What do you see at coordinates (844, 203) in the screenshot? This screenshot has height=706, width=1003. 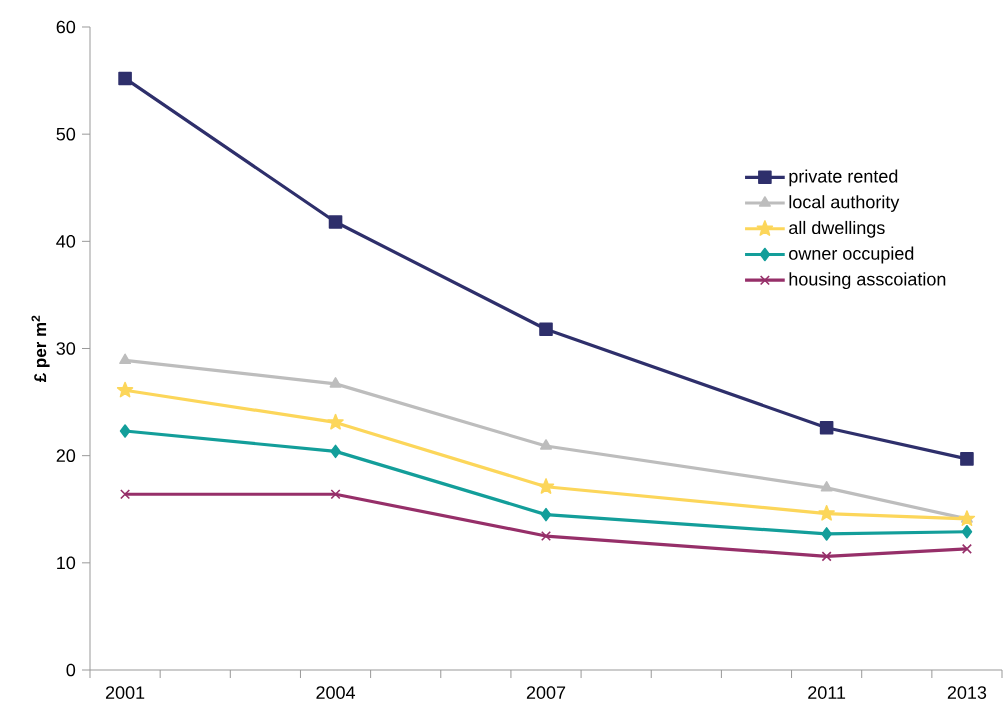 I see `legend-label: local authority` at bounding box center [844, 203].